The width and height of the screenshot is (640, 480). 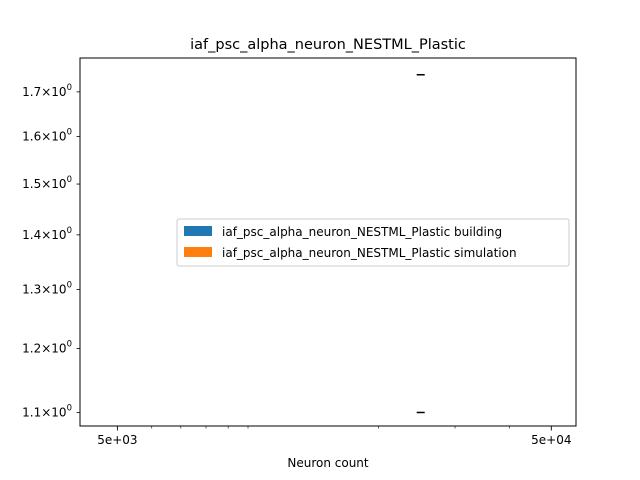 What do you see at coordinates (328, 463) in the screenshot?
I see `x-axis-label: Neuron count` at bounding box center [328, 463].